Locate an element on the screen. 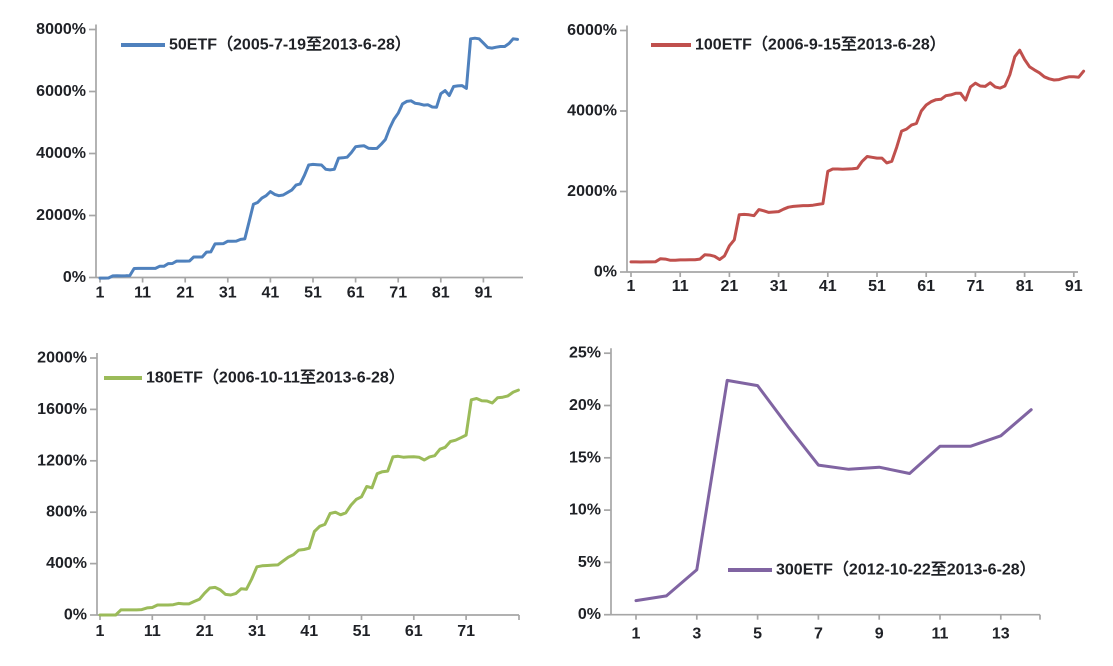 The image size is (1113, 666). x-tick-label: 7 is located at coordinates (818, 634).